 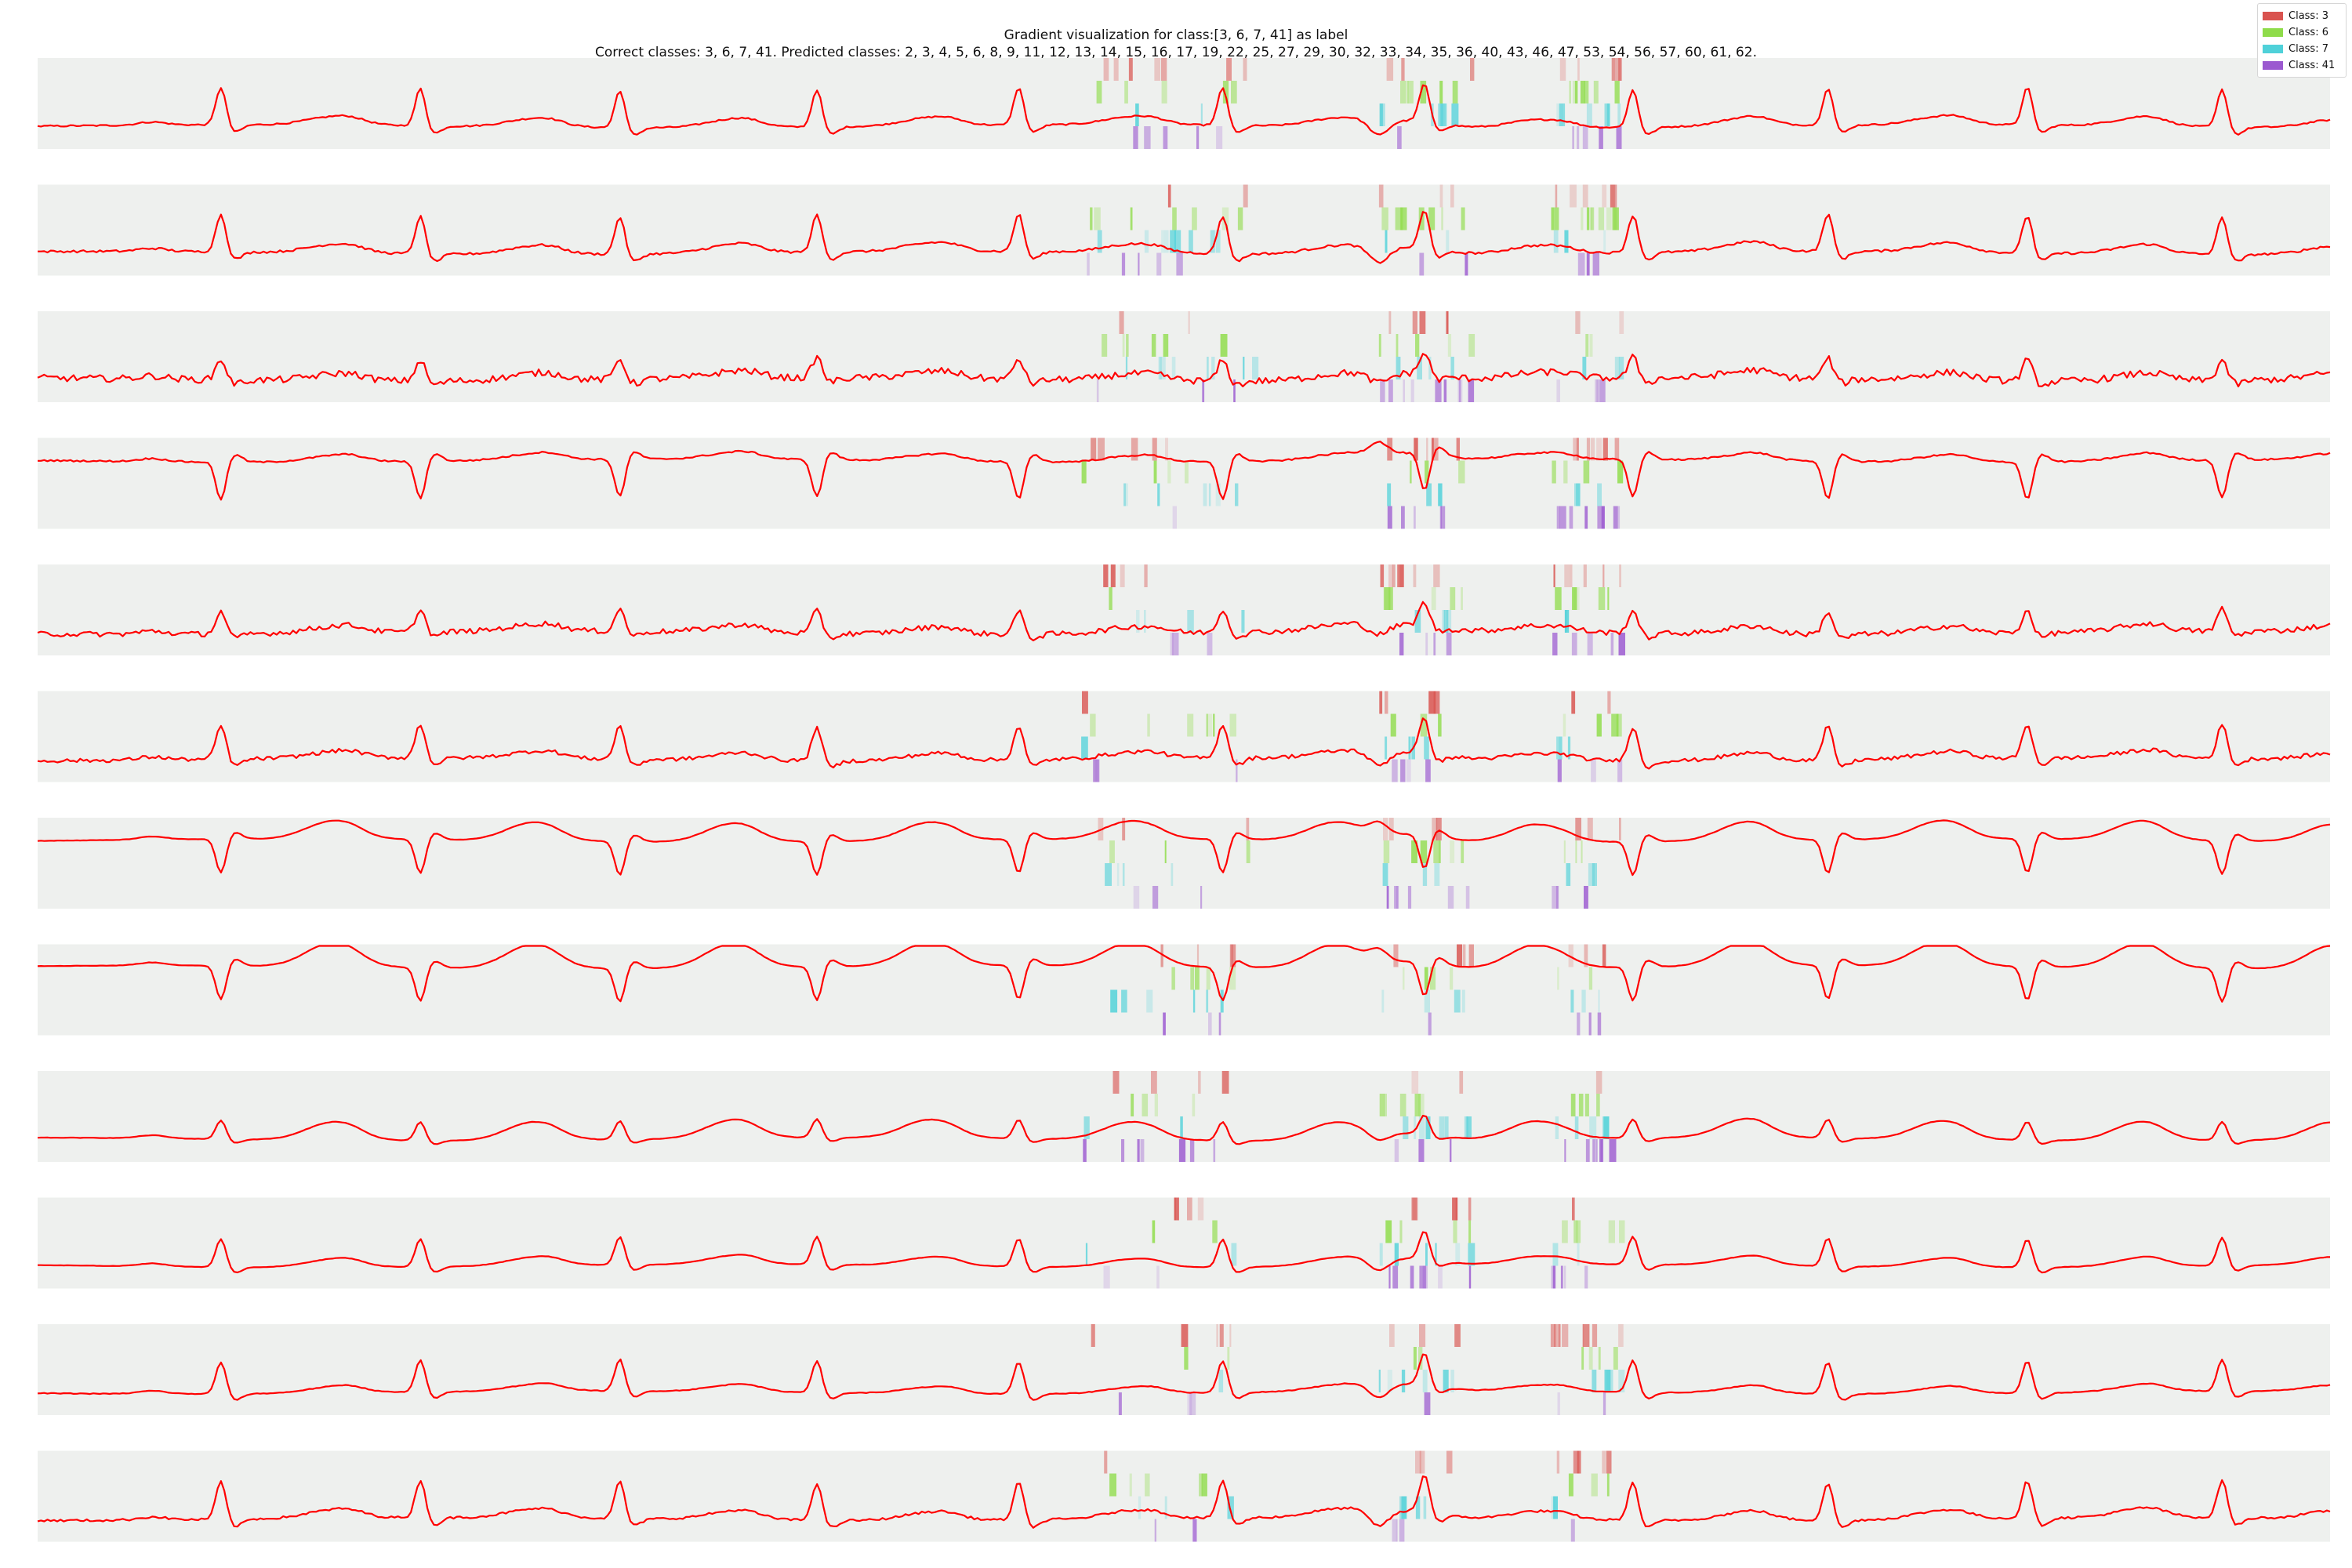 What do you see at coordinates (2308, 16) in the screenshot?
I see `legend-label-class-3: Class: 3` at bounding box center [2308, 16].